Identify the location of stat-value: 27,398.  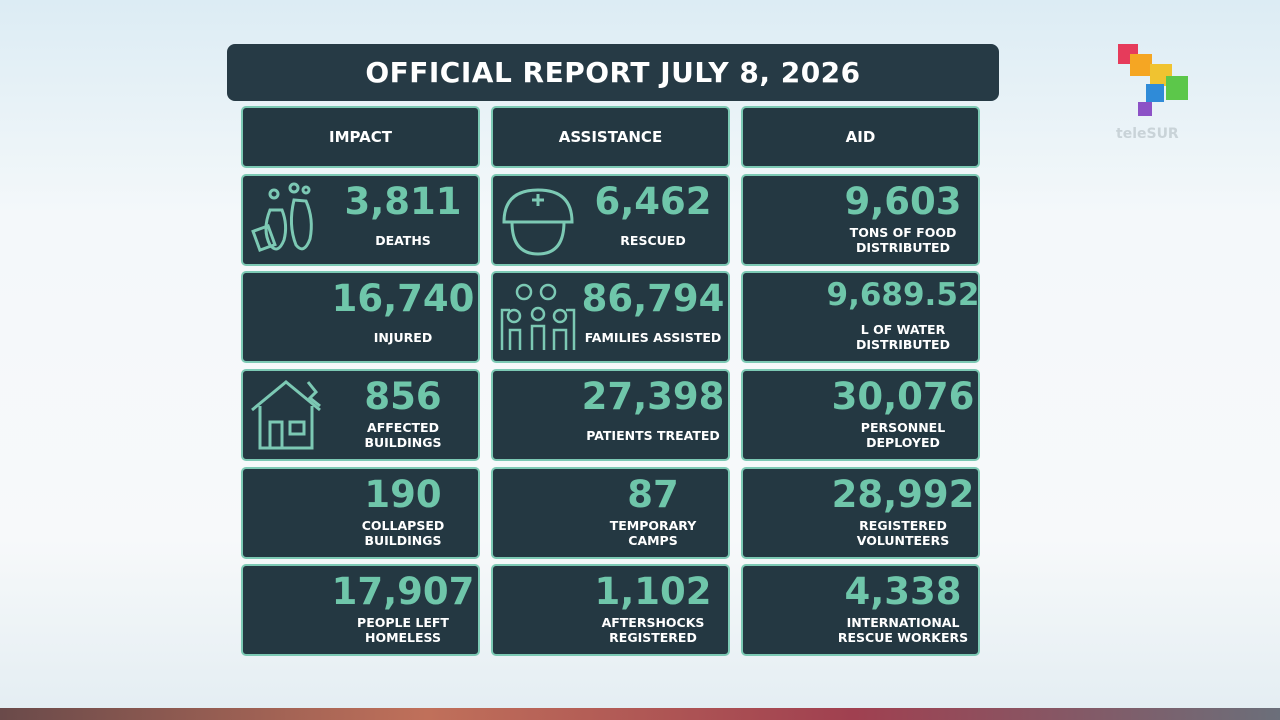
(653, 396).